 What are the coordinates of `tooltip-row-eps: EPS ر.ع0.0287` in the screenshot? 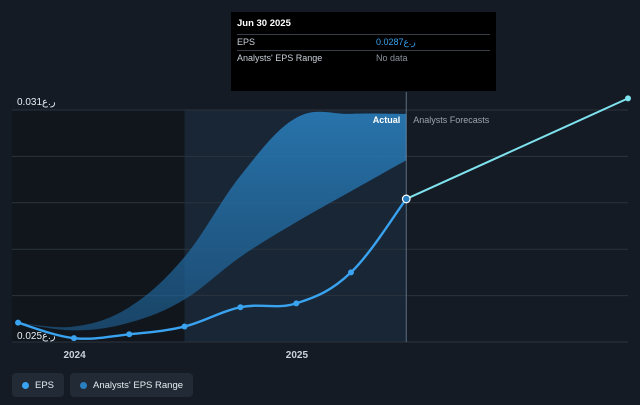 It's located at (363, 42).